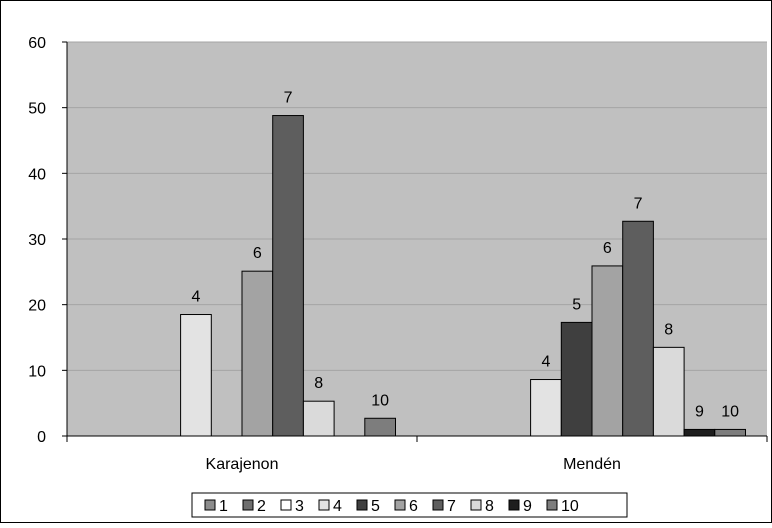 The image size is (772, 528). Describe the element at coordinates (37, 371) in the screenshot. I see `y-tick-label: 10` at that location.